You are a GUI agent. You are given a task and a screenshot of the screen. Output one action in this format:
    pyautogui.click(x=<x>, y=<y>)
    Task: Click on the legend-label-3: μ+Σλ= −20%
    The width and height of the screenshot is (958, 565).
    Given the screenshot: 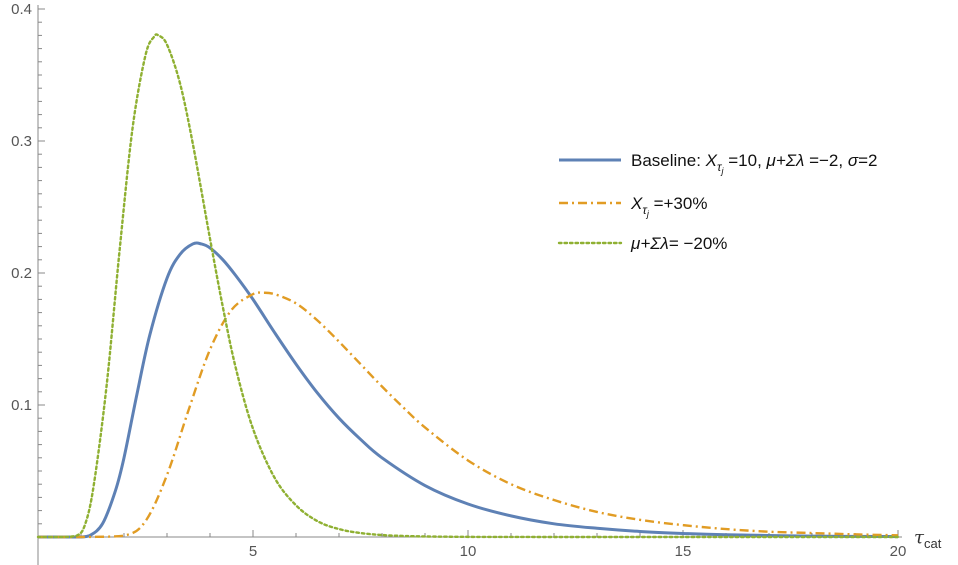 What is the action you would take?
    pyautogui.click(x=678, y=243)
    